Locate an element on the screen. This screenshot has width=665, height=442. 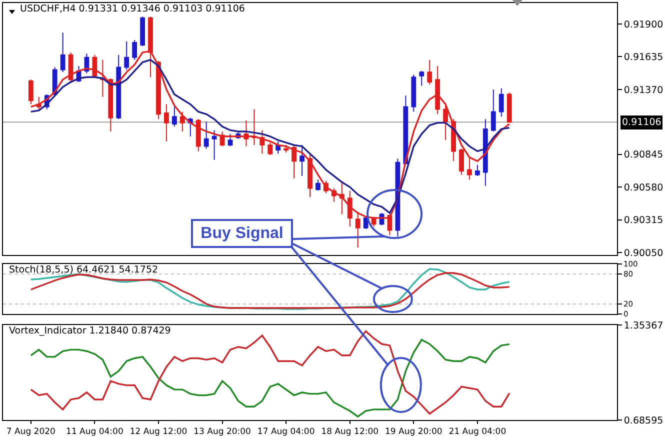
x-tick-label: 17 Aug 04:00 is located at coordinates (286, 432).